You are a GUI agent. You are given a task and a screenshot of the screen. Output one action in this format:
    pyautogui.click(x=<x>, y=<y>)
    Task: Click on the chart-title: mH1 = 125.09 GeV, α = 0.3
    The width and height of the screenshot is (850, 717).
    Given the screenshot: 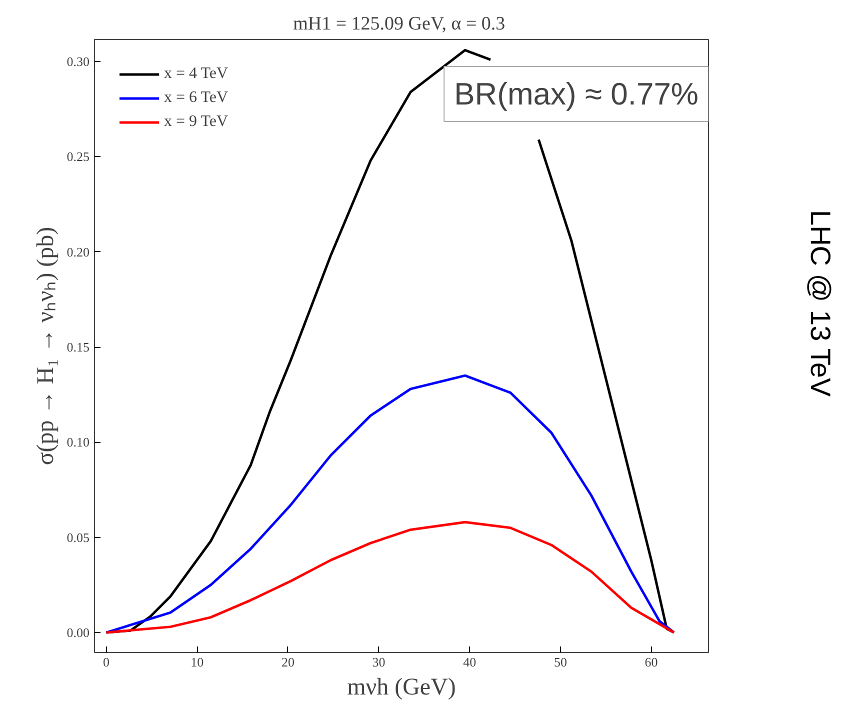 What is the action you would take?
    pyautogui.click(x=399, y=24)
    